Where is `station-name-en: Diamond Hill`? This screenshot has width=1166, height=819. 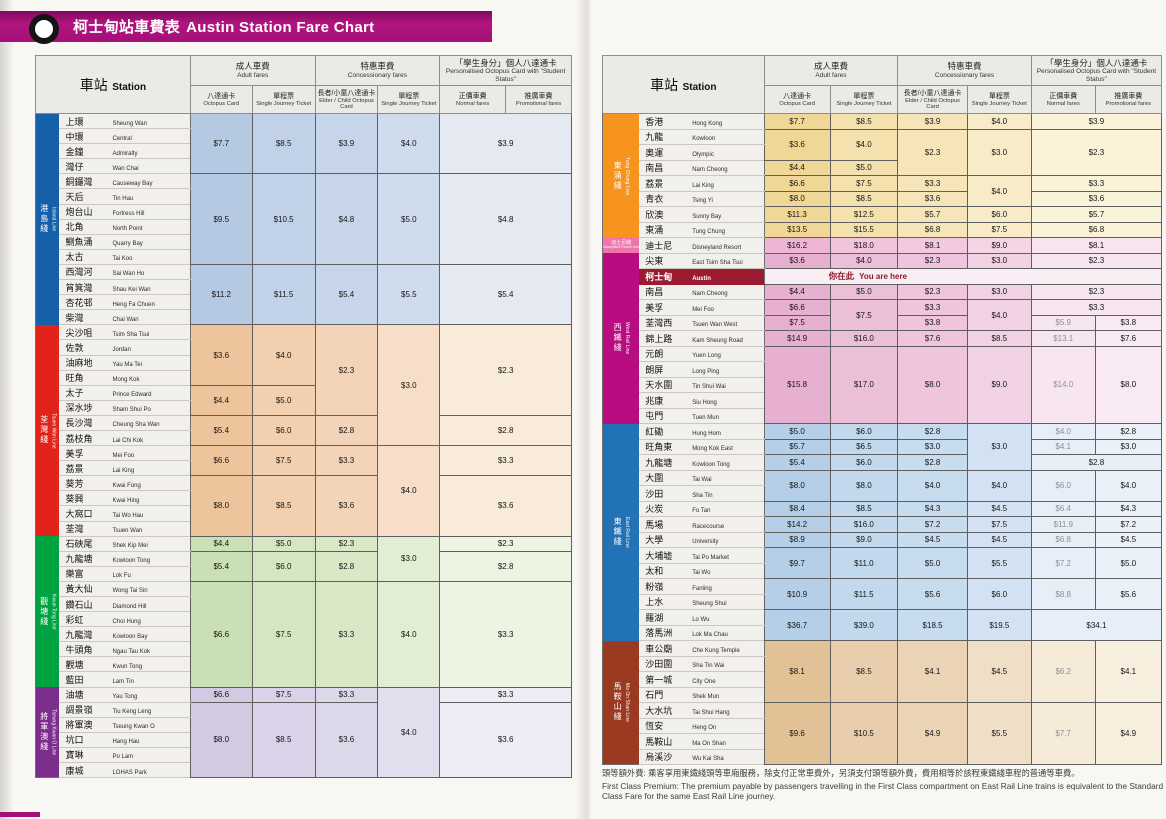
station-name-en: Diamond Hill is located at coordinates (129, 606).